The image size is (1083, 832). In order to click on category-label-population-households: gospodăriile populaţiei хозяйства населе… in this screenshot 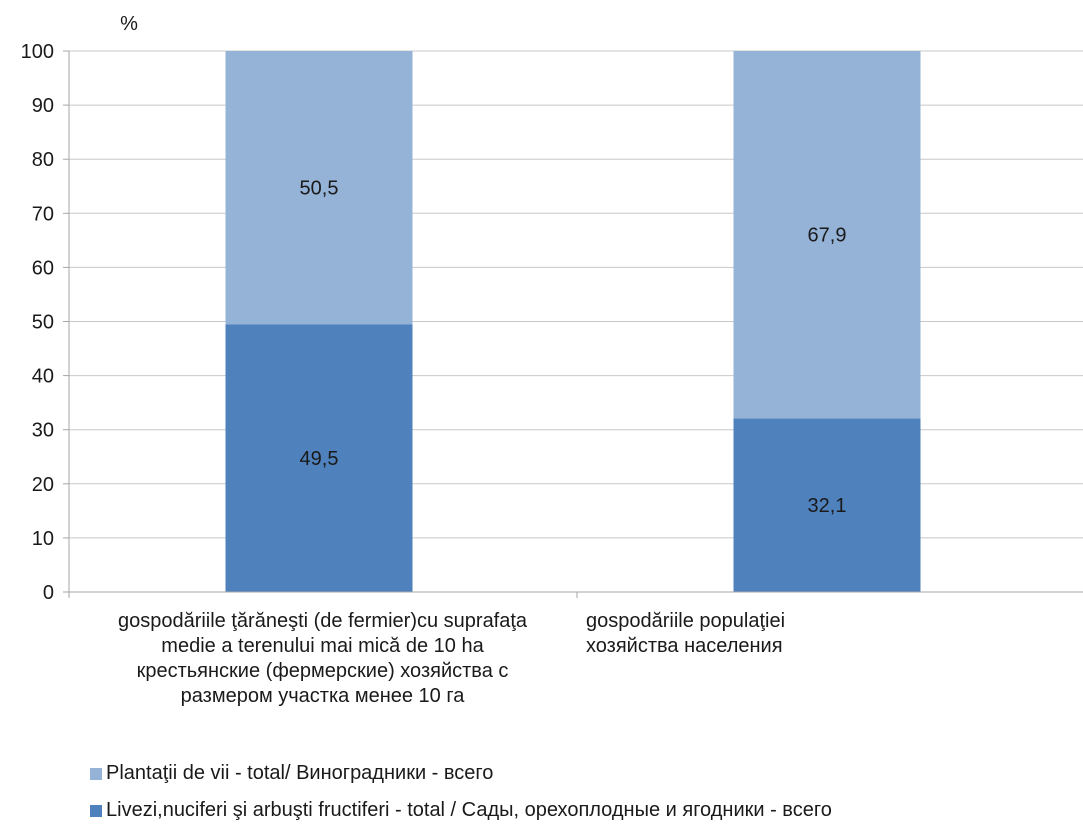, I will do `click(796, 634)`.